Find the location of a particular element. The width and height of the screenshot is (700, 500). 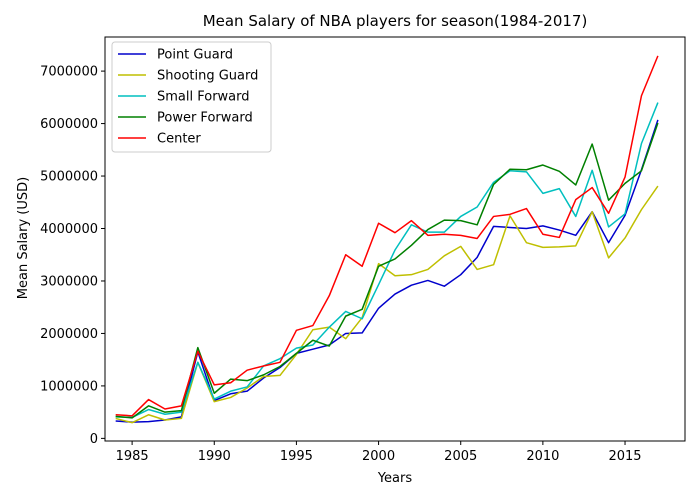

y-tick-label: 2000000 is located at coordinates (69, 334).